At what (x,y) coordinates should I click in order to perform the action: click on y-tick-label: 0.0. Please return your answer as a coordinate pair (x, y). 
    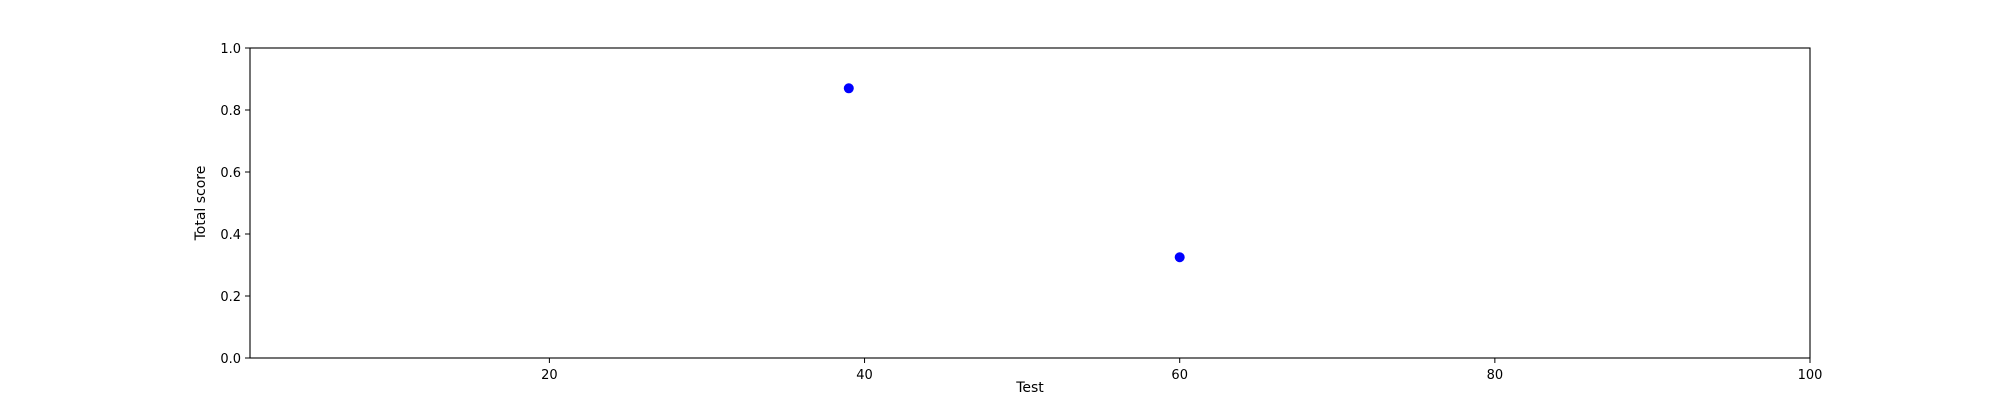
    Looking at the image, I should click on (230, 359).